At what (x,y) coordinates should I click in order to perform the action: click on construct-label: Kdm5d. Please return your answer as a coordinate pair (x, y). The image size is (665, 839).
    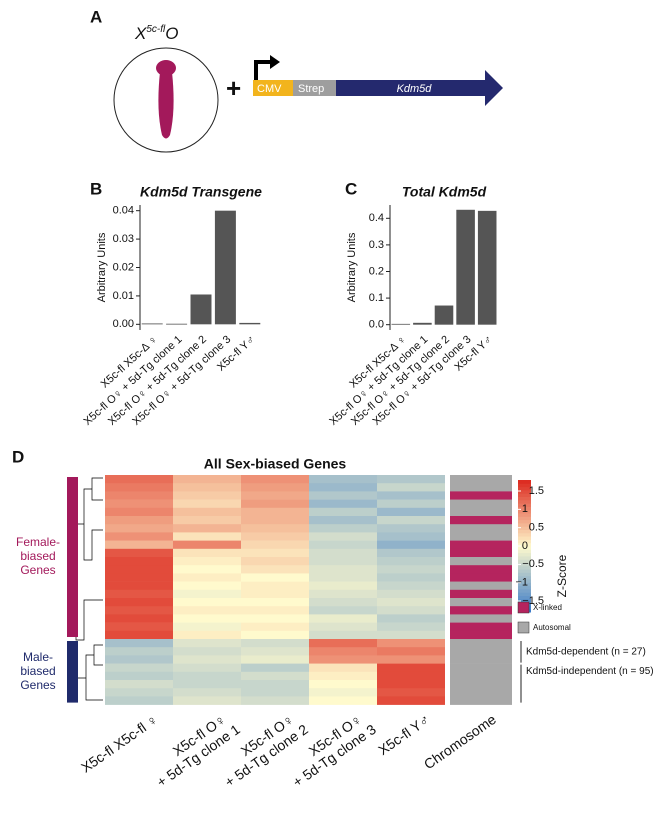
    Looking at the image, I should click on (415, 89).